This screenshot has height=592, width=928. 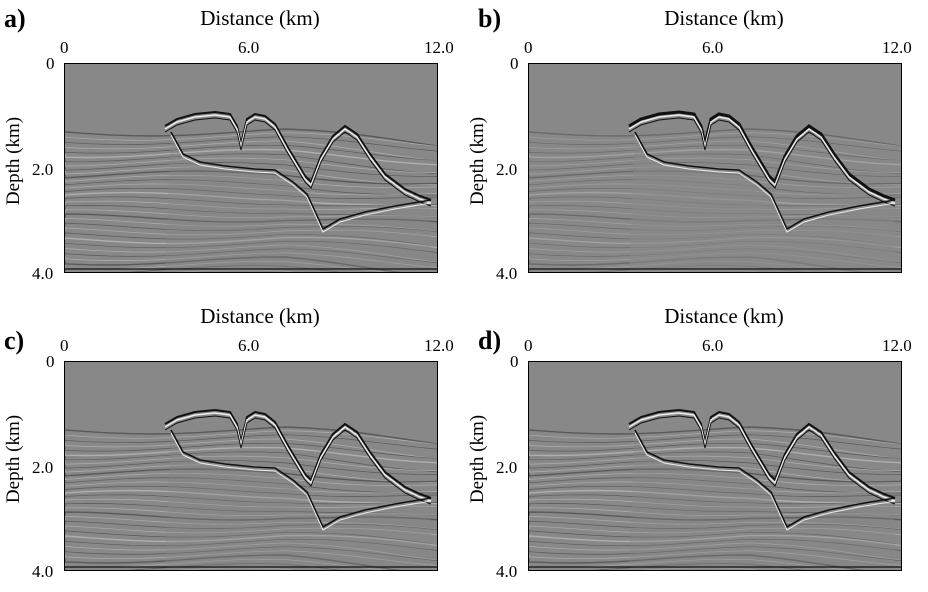 I want to click on panel-label: d), so click(x=490, y=340).